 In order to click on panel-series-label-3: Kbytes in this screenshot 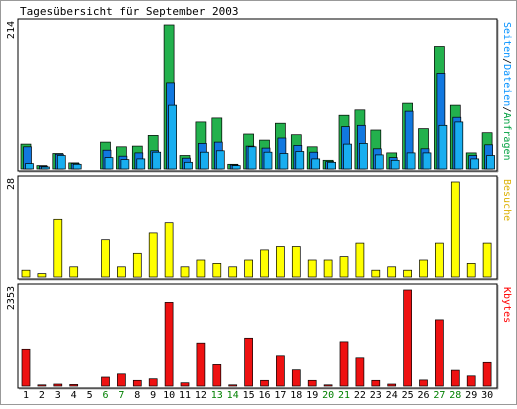, I will do `click(506, 305)`.